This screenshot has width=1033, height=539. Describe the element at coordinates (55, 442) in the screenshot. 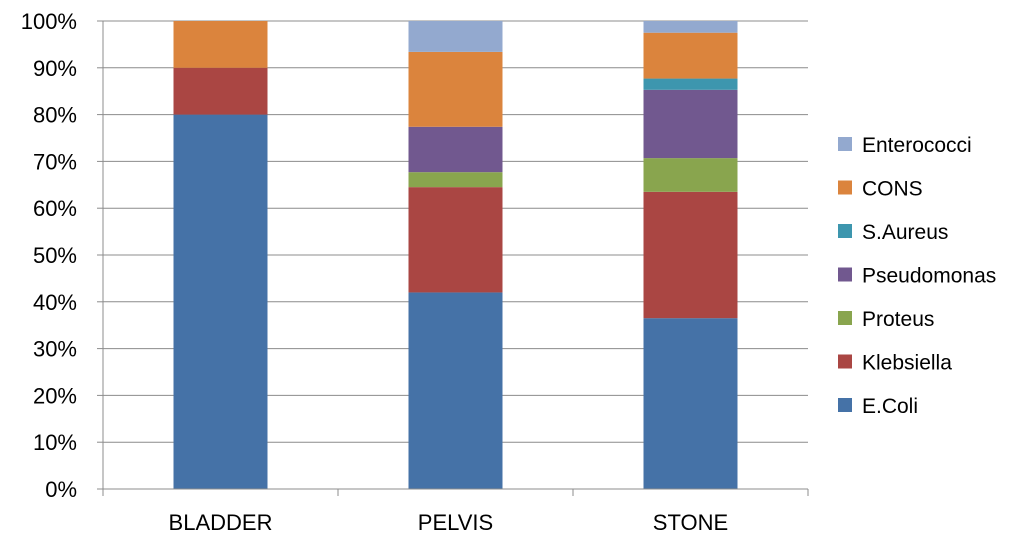

I see `y-tick-label: 10%` at that location.